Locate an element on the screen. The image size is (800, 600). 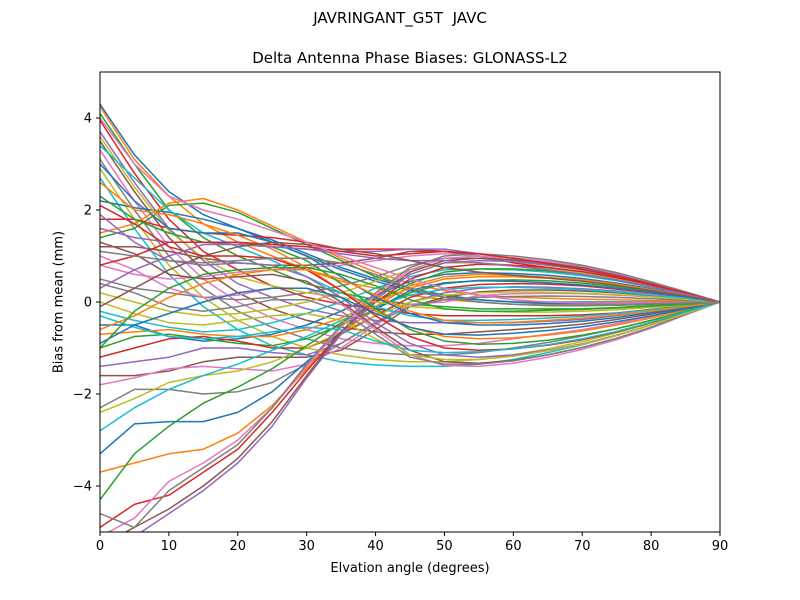
x-tick-label: 50 is located at coordinates (444, 546).